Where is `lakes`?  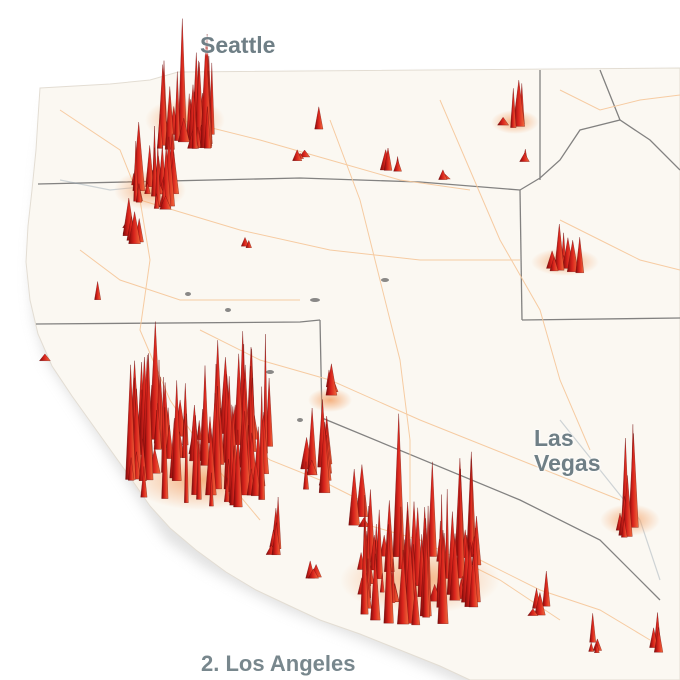
lakes is located at coordinates (287, 350).